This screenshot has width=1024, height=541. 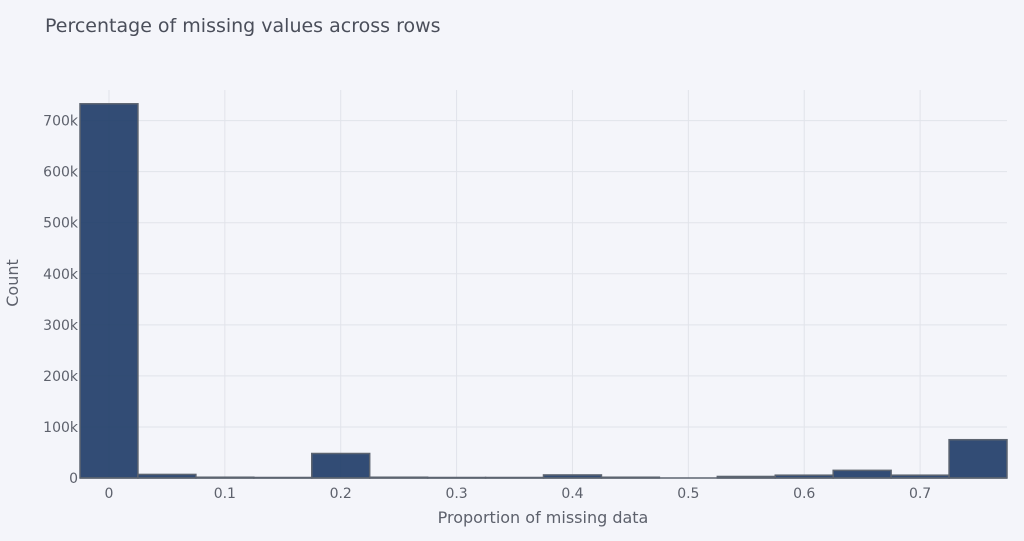 I want to click on y-axis-title: Count, so click(x=12, y=283).